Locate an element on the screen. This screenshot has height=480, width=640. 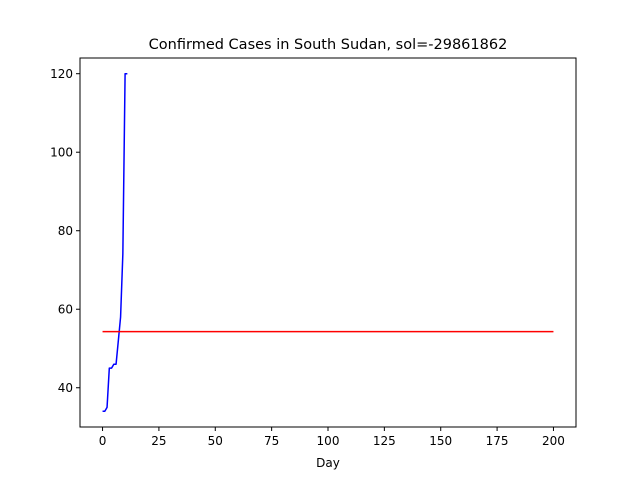
x-axis: 0 25 50 75 100 125 150 175 200 is located at coordinates (332, 437).